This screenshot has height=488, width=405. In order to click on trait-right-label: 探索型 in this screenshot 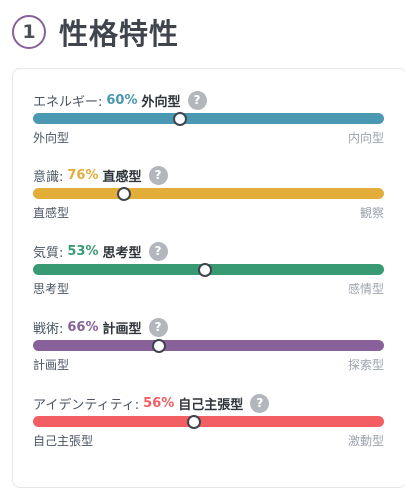, I will do `click(365, 365)`.